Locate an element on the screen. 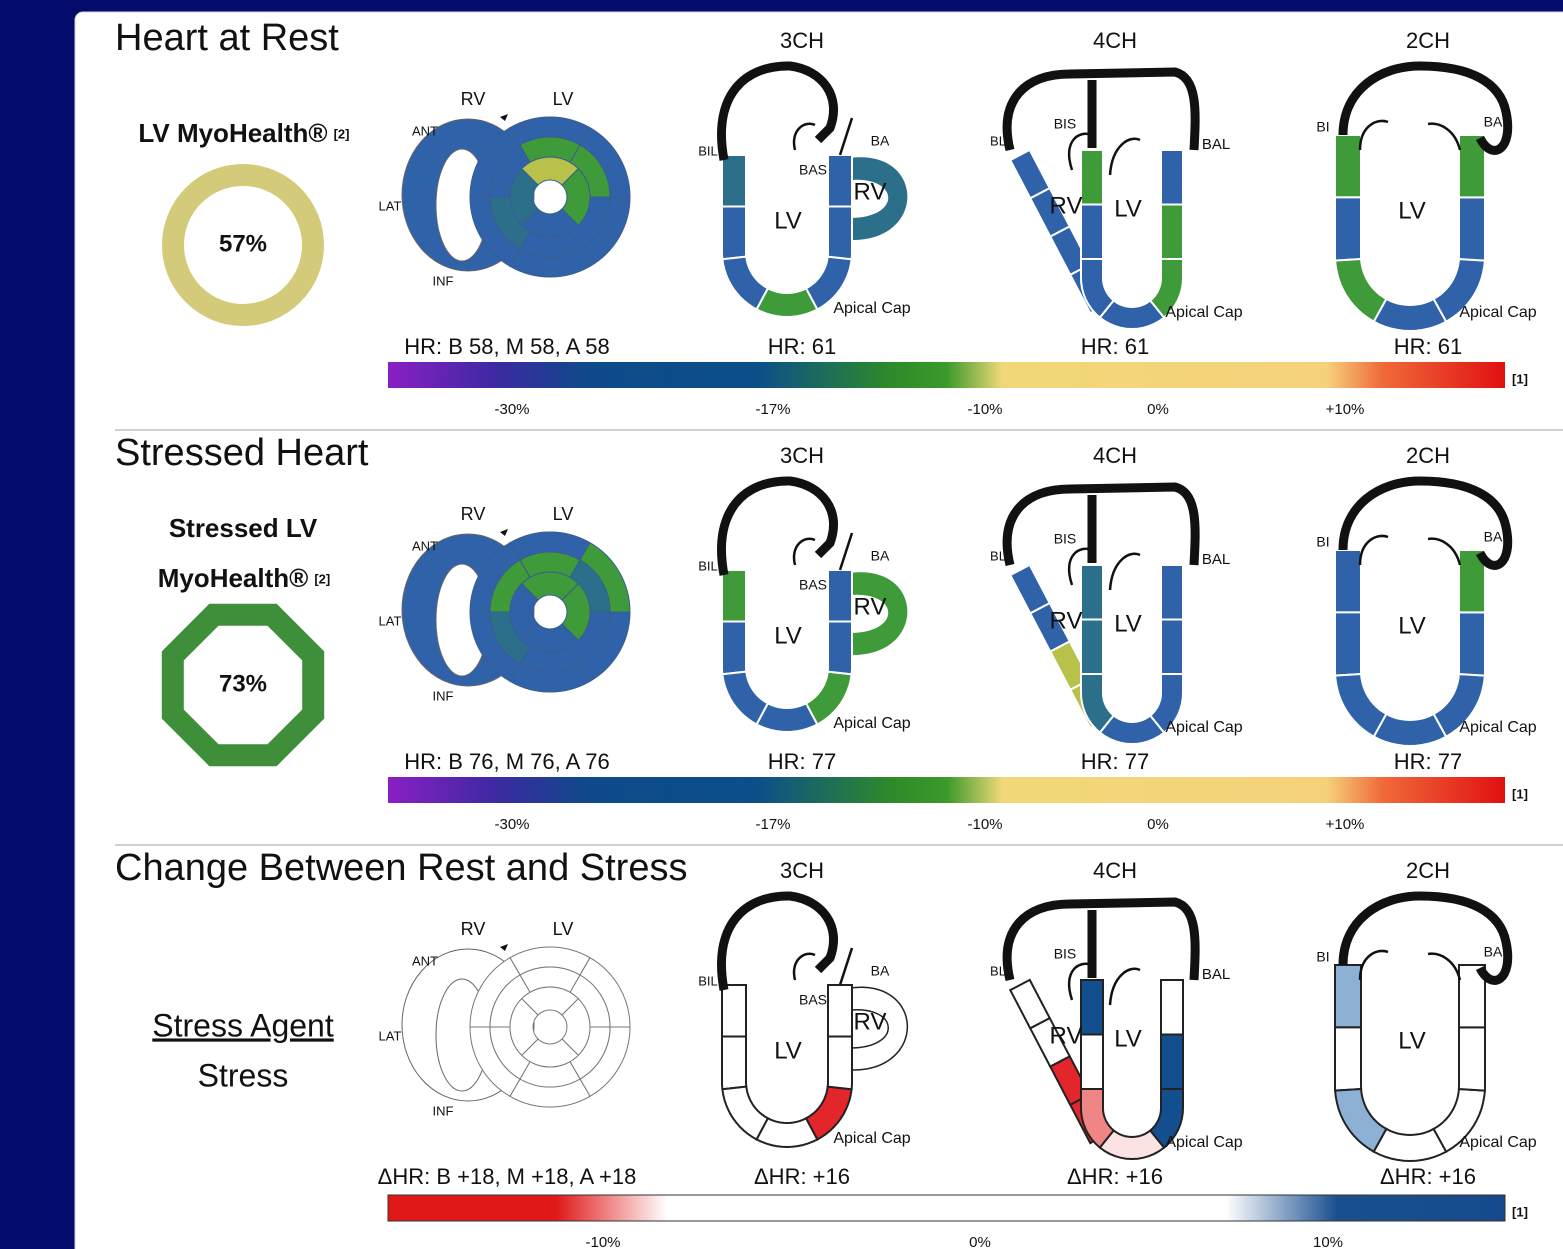 This screenshot has height=1249, width=1563. summary-label: Stress Agent is located at coordinates (243, 1025).